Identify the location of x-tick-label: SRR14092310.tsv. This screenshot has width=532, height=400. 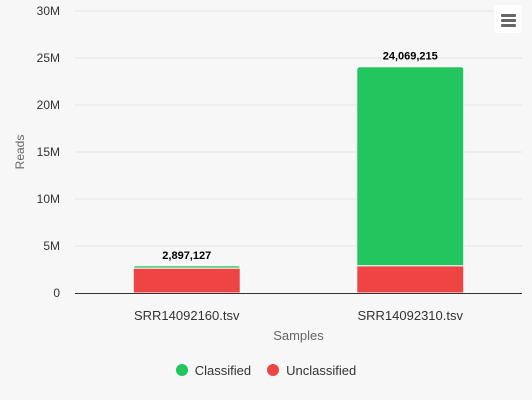
(410, 315).